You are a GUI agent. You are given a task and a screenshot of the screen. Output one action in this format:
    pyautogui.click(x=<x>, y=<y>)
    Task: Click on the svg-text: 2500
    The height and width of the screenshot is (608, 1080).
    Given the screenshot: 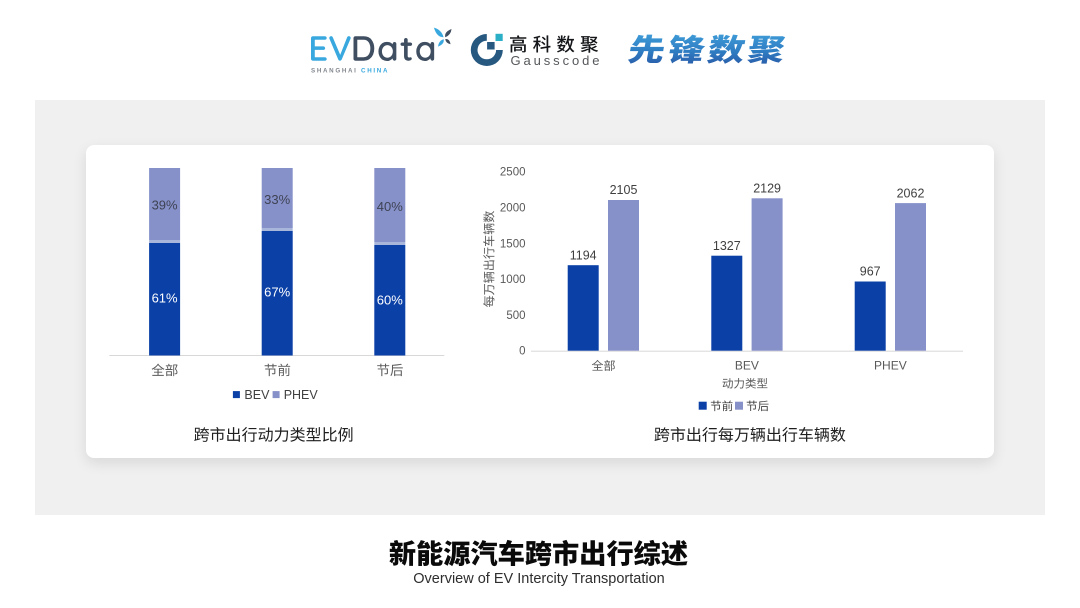 What is the action you would take?
    pyautogui.click(x=513, y=173)
    